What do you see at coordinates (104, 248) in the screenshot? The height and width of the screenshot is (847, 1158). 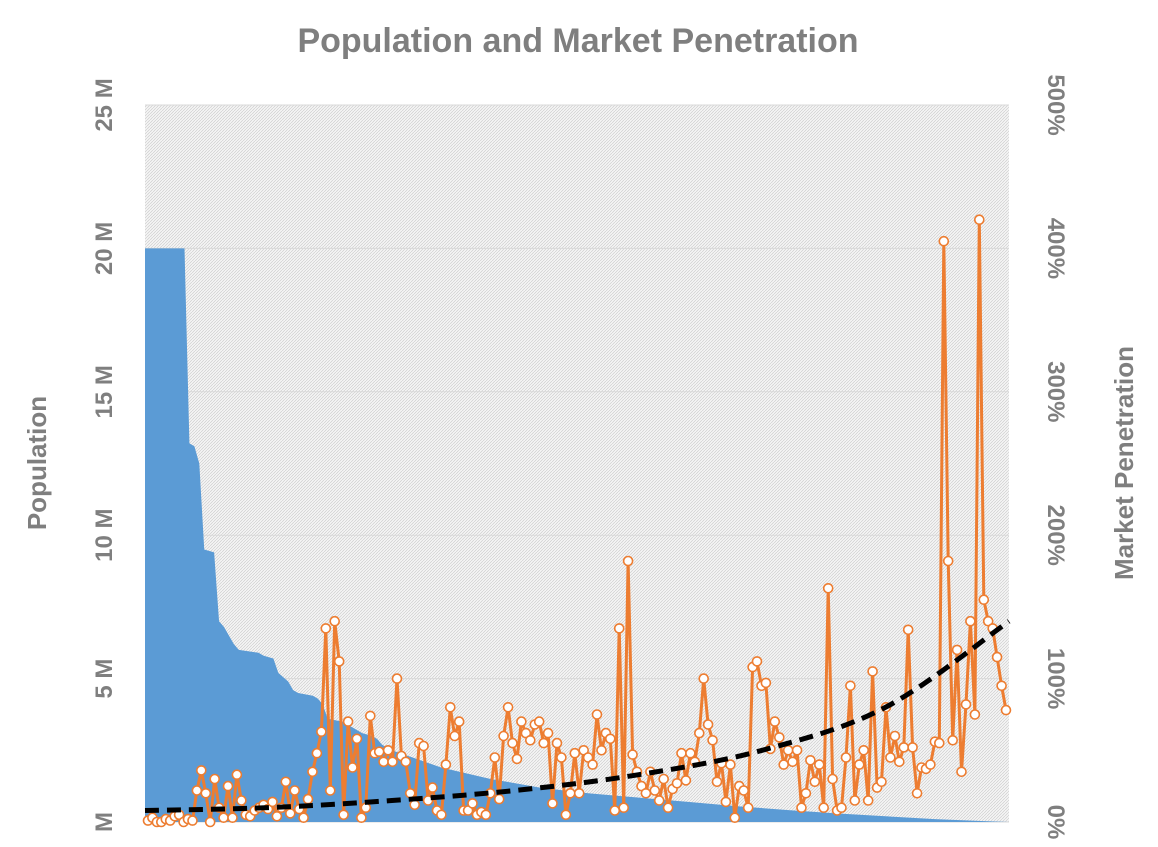 I see `left-tick-label: 20 M` at bounding box center [104, 248].